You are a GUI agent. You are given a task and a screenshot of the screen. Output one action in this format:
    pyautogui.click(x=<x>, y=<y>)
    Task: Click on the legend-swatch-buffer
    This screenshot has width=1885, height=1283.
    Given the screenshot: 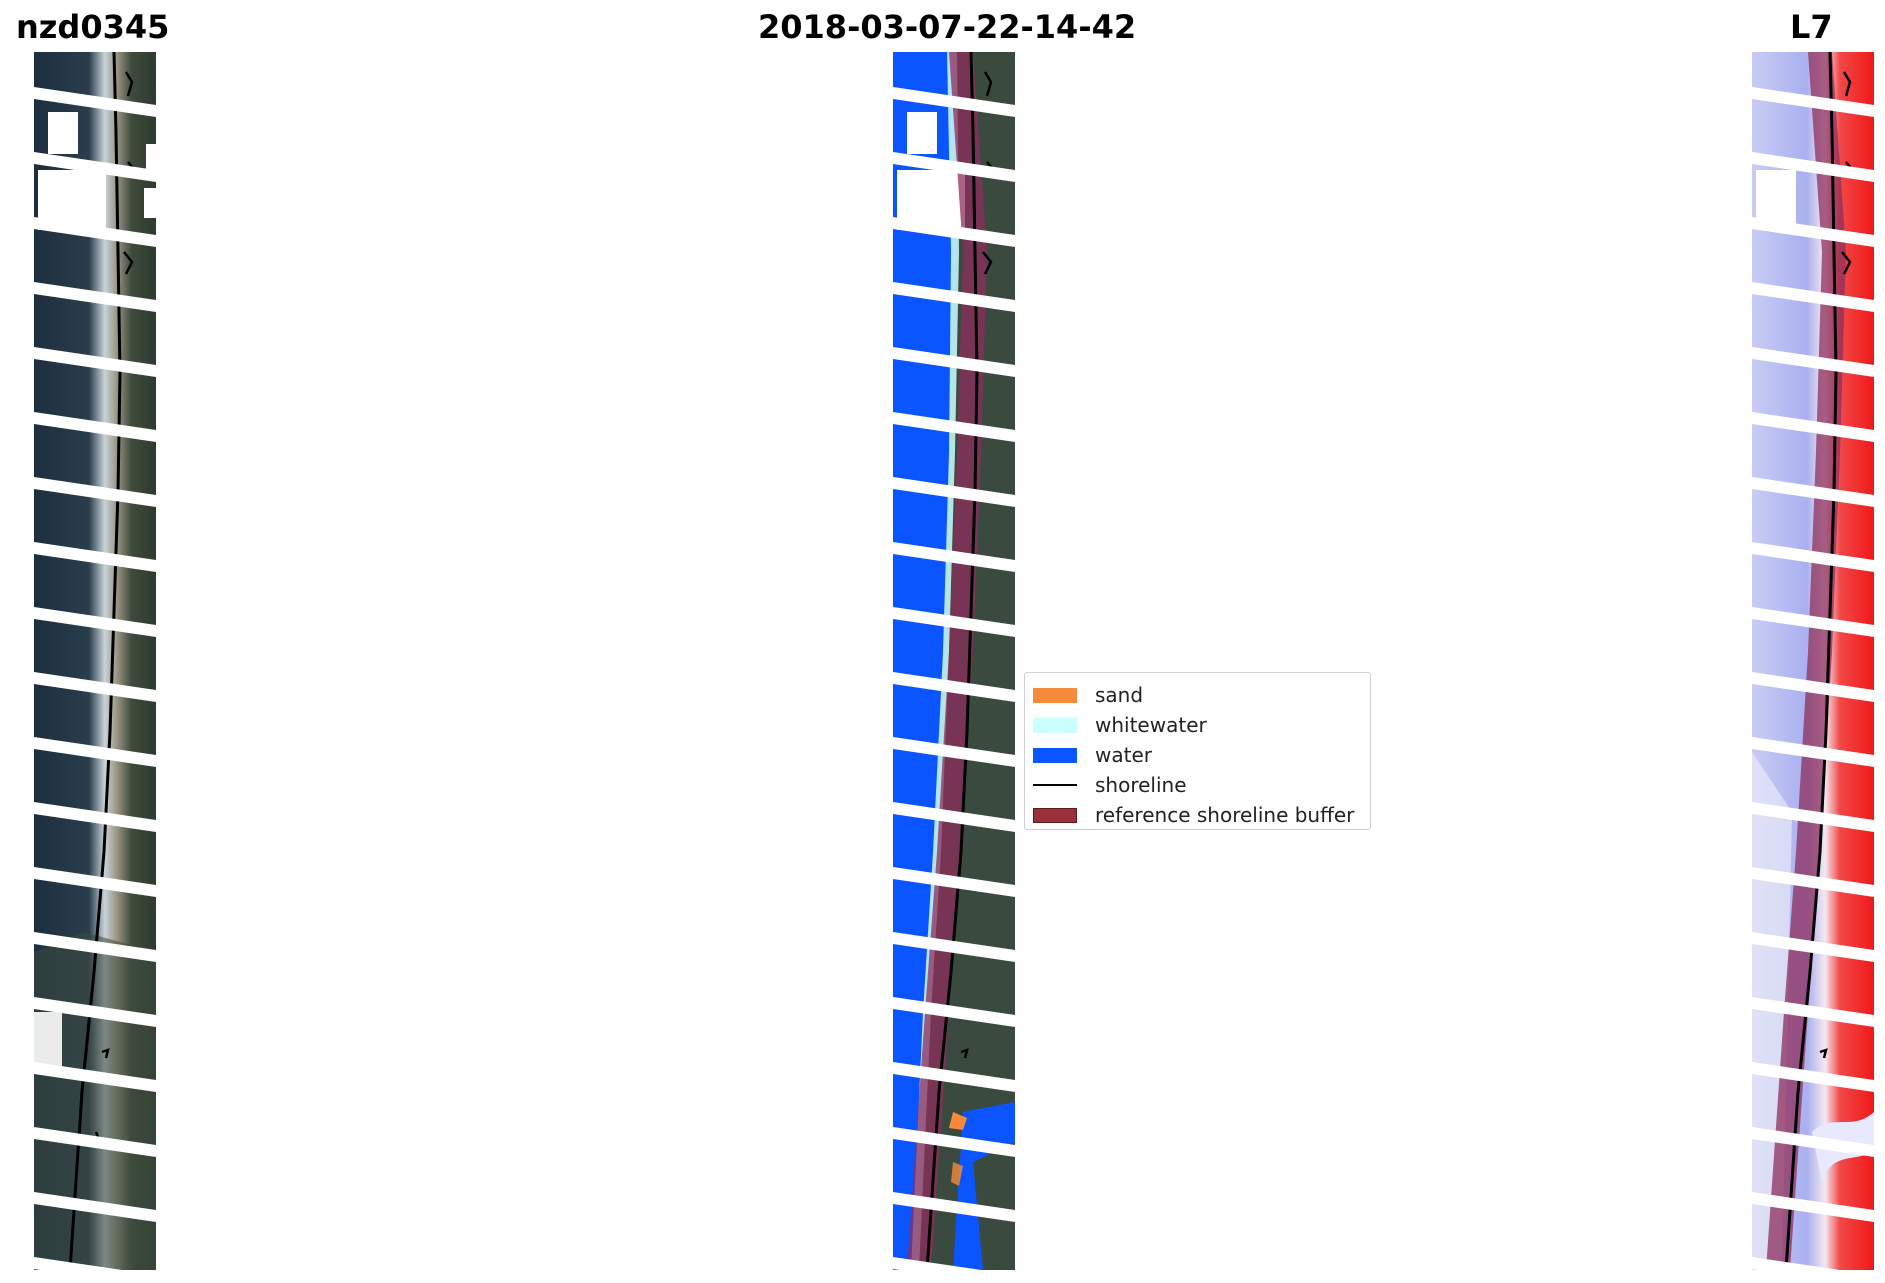 What is the action you would take?
    pyautogui.click(x=1055, y=815)
    